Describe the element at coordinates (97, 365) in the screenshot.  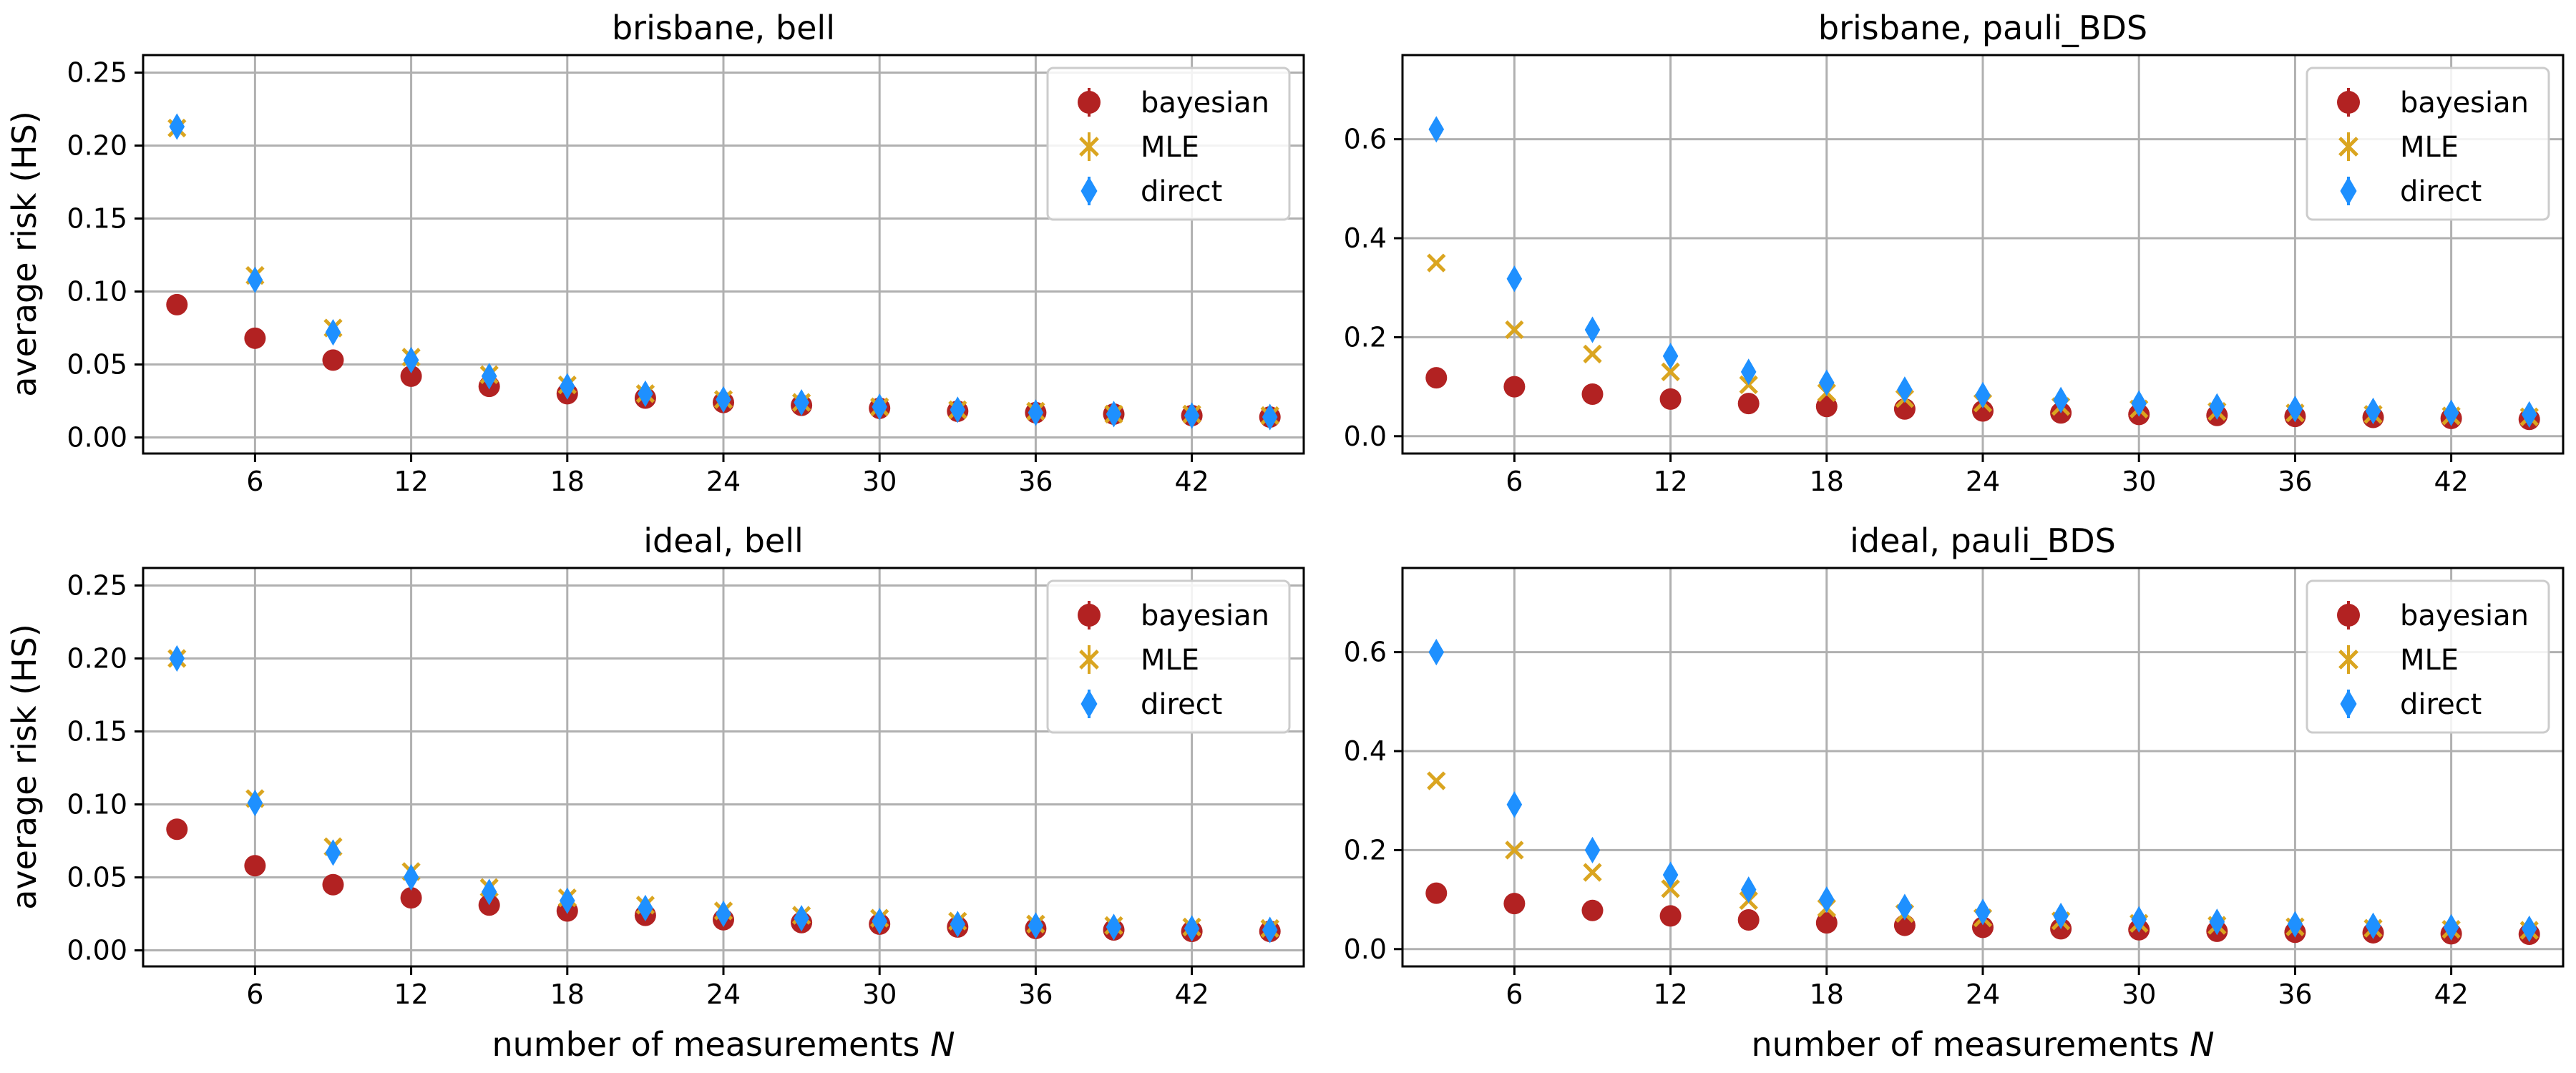
I see `y-tick-label: 0.05` at that location.